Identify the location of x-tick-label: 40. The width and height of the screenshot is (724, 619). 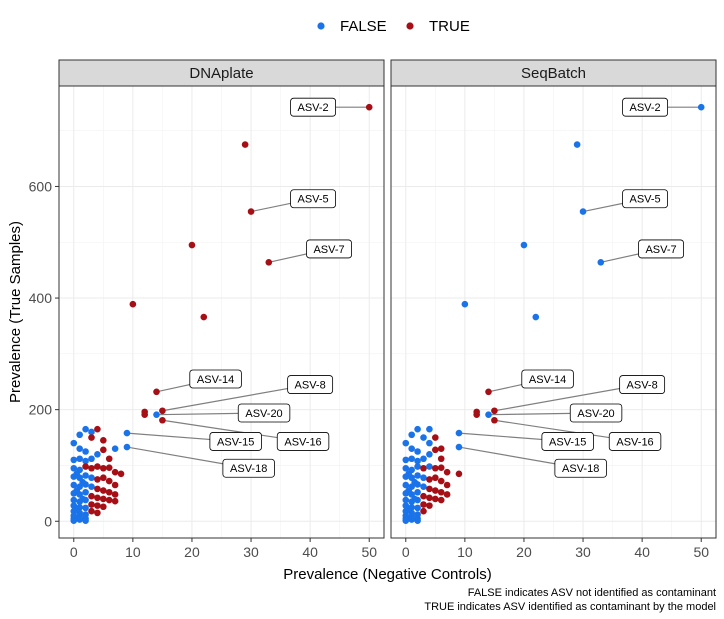
(642, 552).